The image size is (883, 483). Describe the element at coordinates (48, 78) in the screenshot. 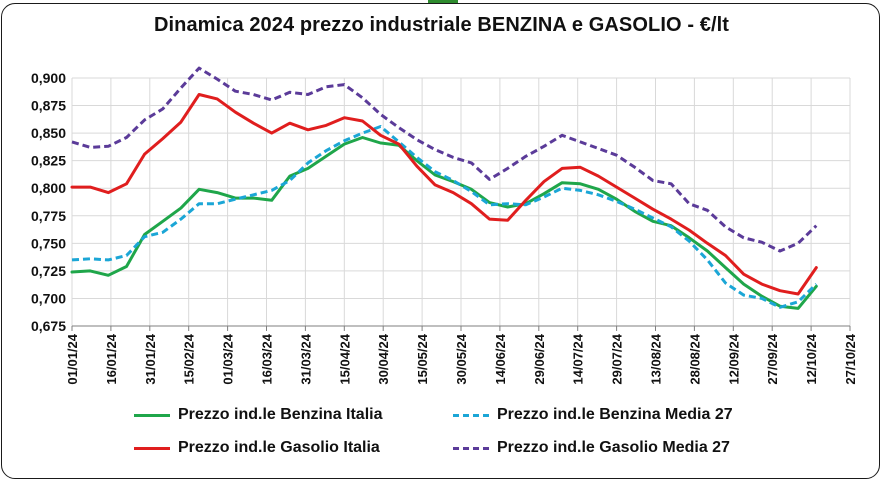

I see `y-tick-label: 0,900` at that location.